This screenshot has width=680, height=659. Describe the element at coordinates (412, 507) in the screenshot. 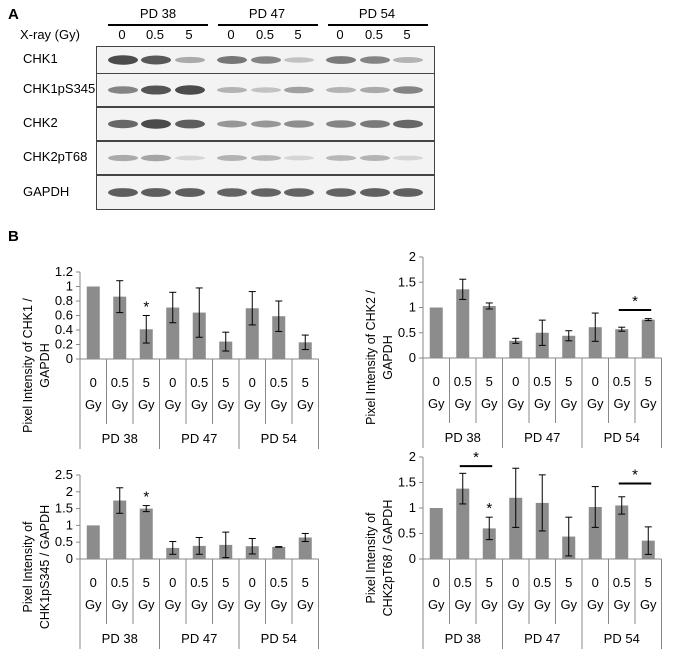

I see `y-tick-label: 1` at that location.